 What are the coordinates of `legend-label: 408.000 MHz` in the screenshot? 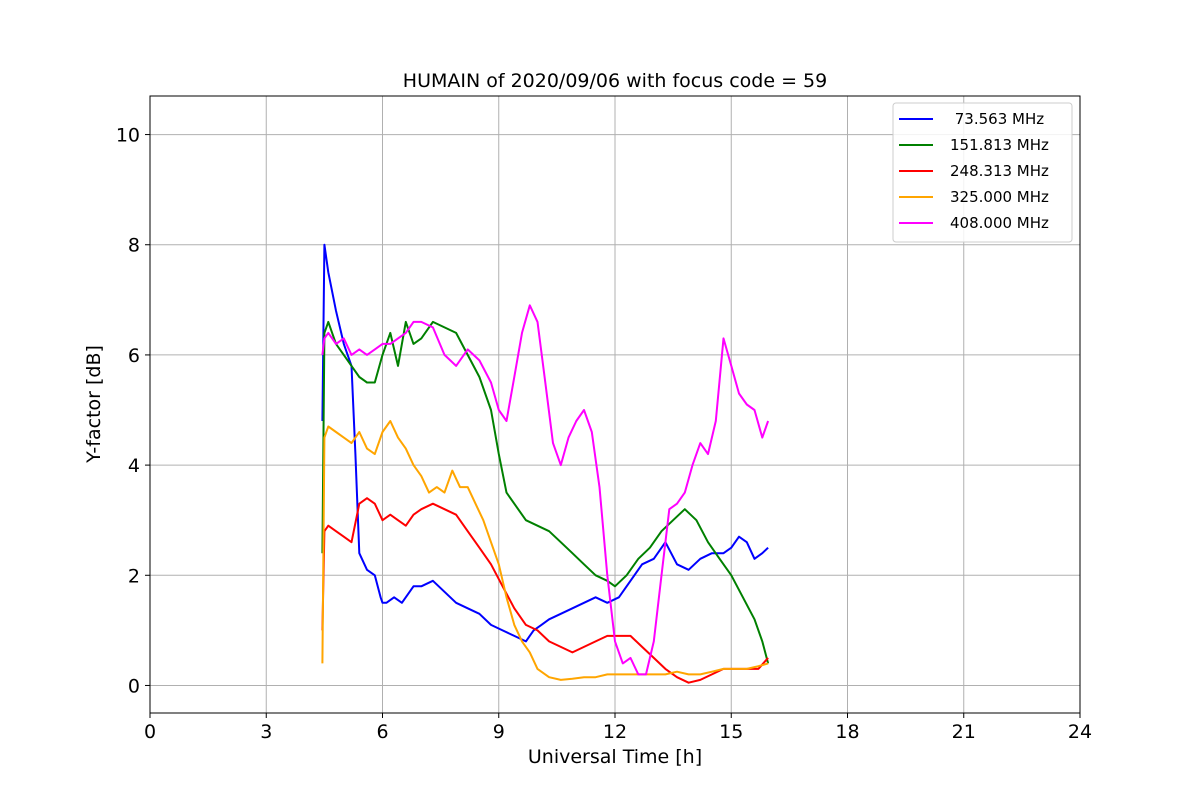 It's located at (999, 223).